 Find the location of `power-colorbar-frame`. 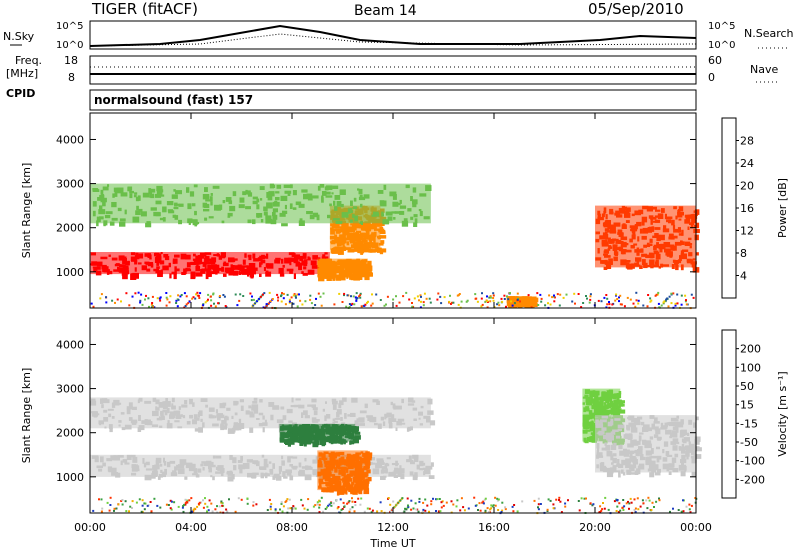

power-colorbar-frame is located at coordinates (729, 208).